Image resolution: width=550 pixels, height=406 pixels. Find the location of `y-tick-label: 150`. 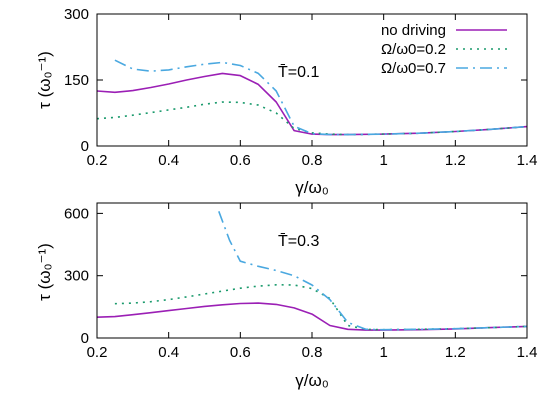

y-tick-label: 150 is located at coordinates (76, 80).